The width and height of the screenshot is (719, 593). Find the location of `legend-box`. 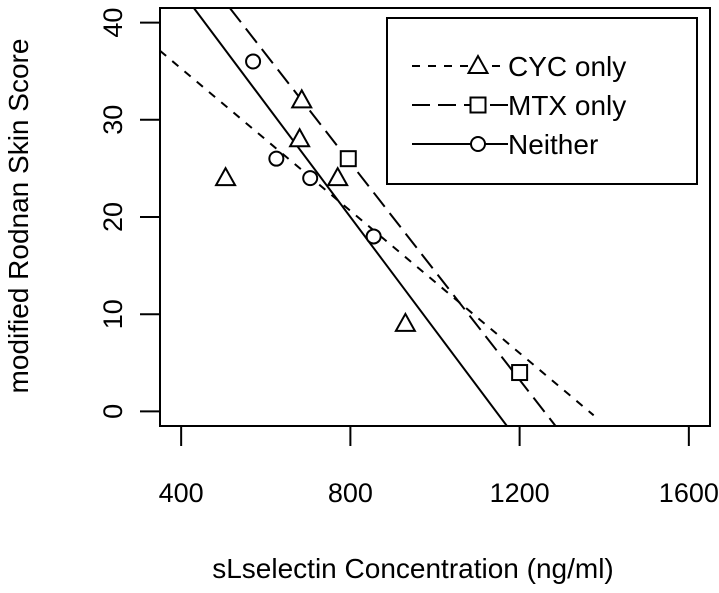

legend-box is located at coordinates (542, 101).